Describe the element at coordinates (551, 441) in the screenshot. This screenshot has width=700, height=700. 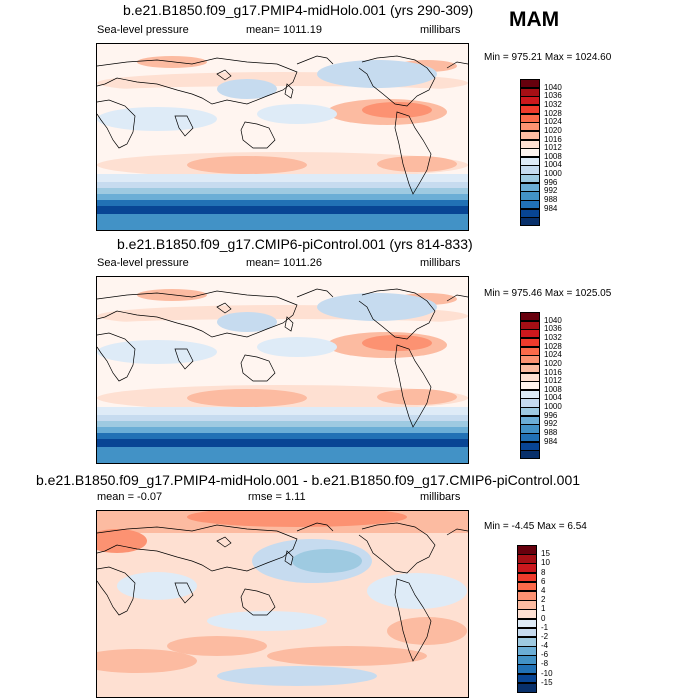
I see `colorbar-tick-label: 984` at that location.